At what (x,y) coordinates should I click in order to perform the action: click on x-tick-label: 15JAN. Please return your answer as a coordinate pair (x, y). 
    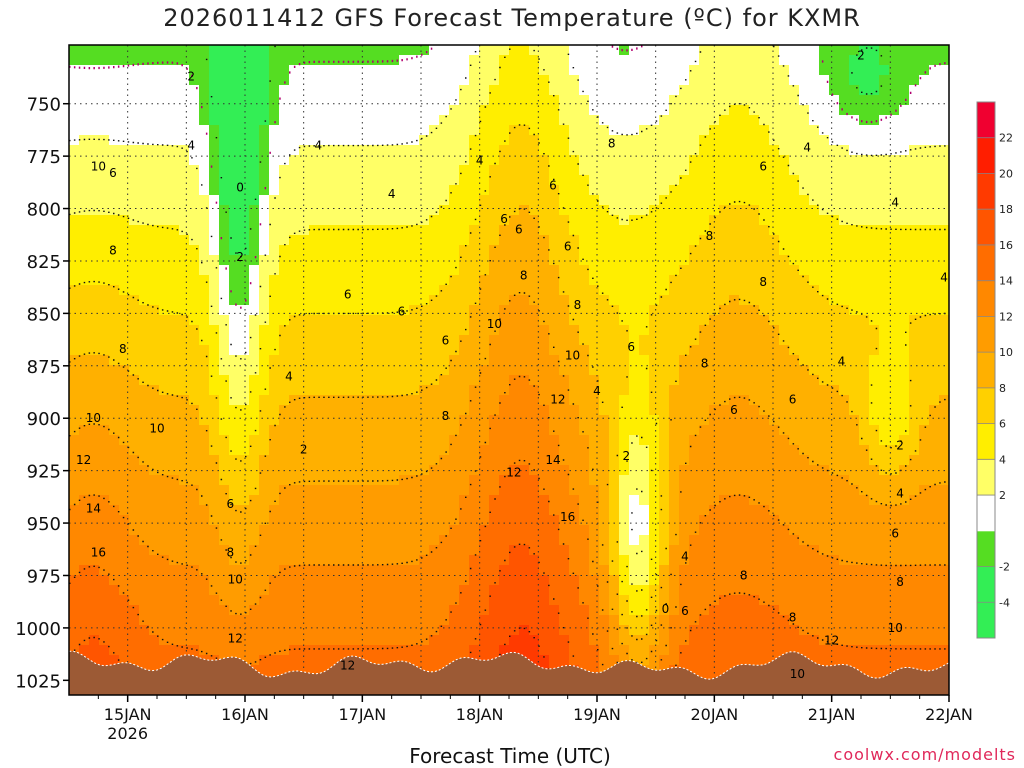
    Looking at the image, I should click on (128, 714).